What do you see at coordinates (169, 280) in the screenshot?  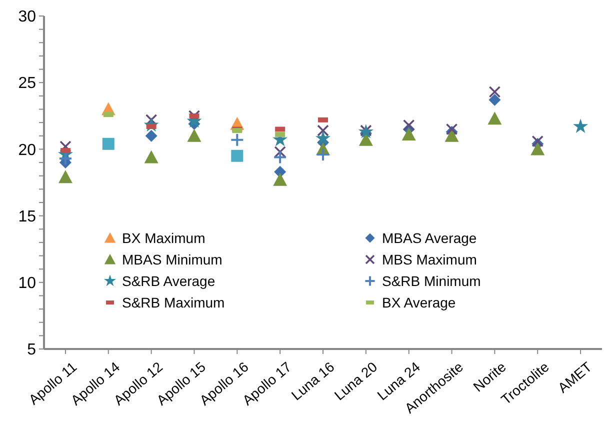 I see `legend-label: S&RB Average` at bounding box center [169, 280].